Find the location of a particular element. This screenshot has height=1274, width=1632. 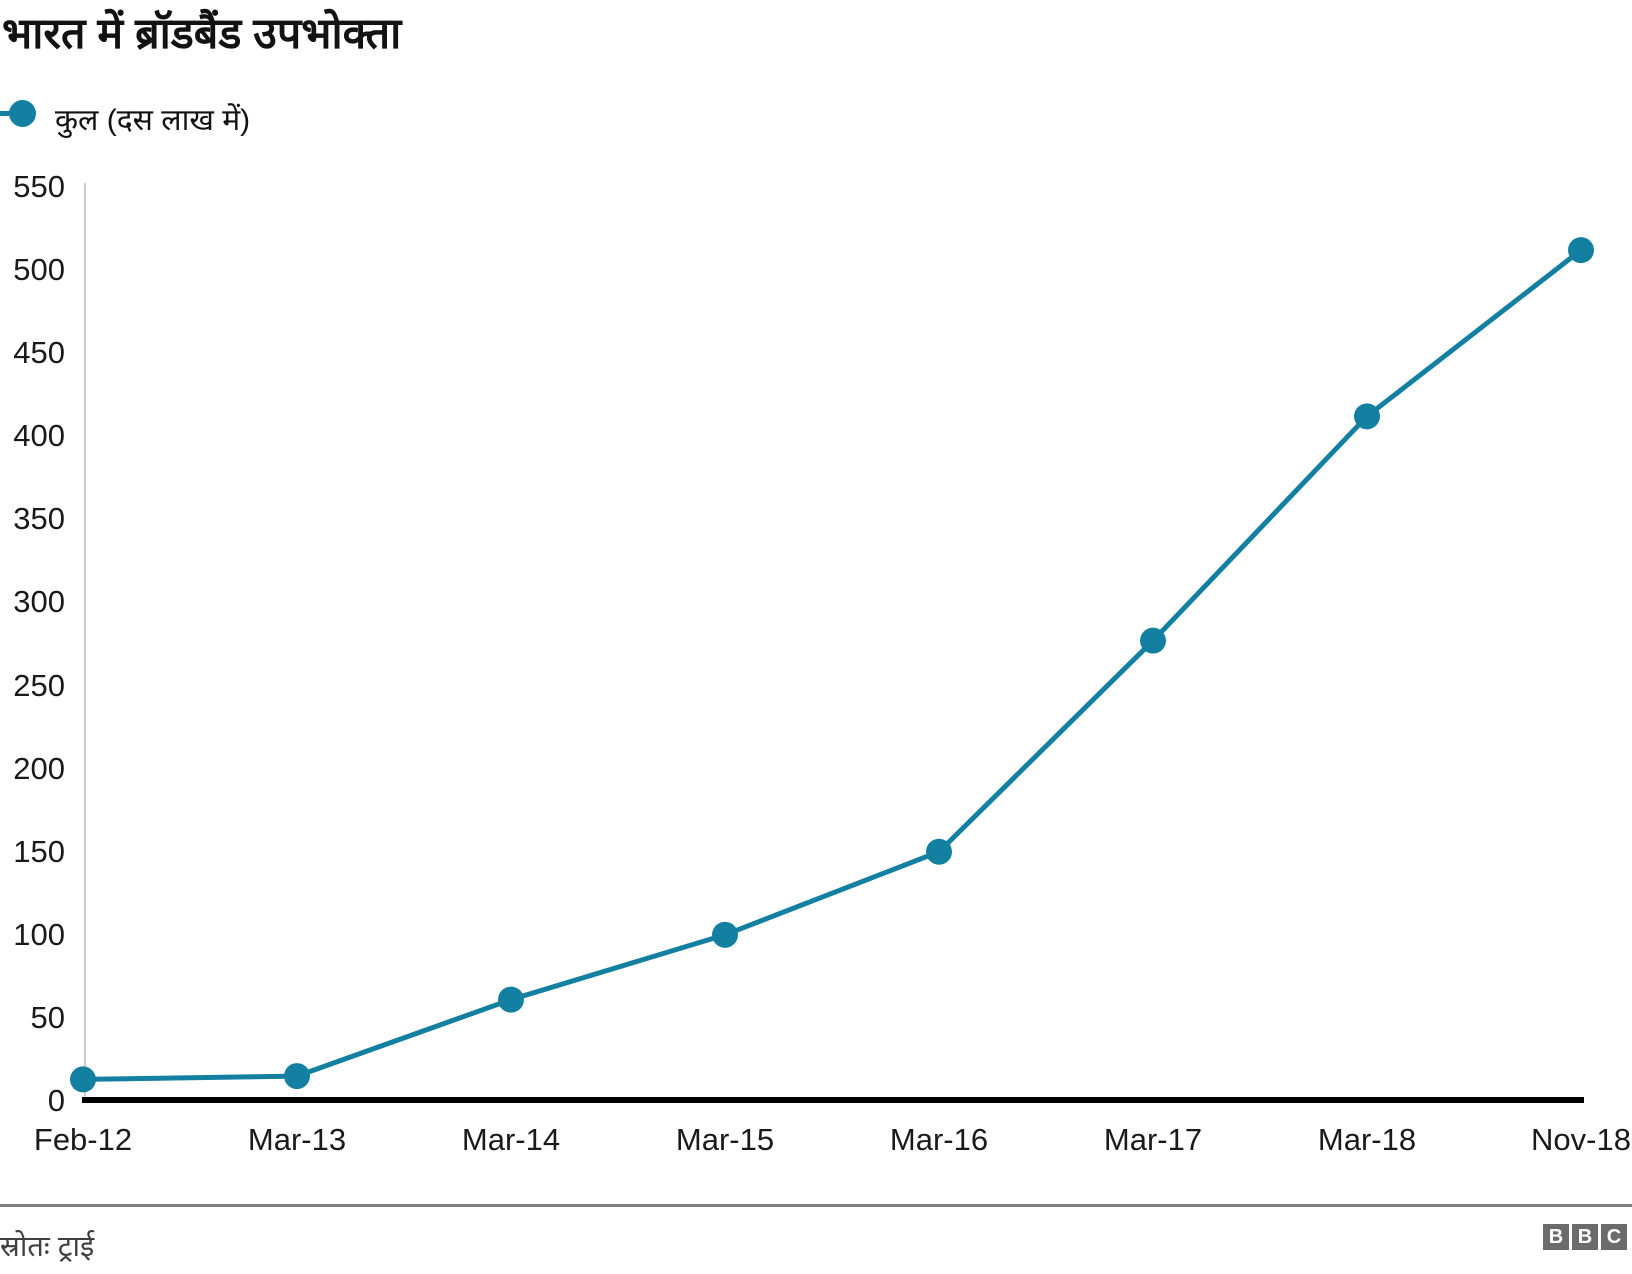

chart-title: भारत में ब्रॉडबैंड उपभोक्ता is located at coordinates (202, 34).